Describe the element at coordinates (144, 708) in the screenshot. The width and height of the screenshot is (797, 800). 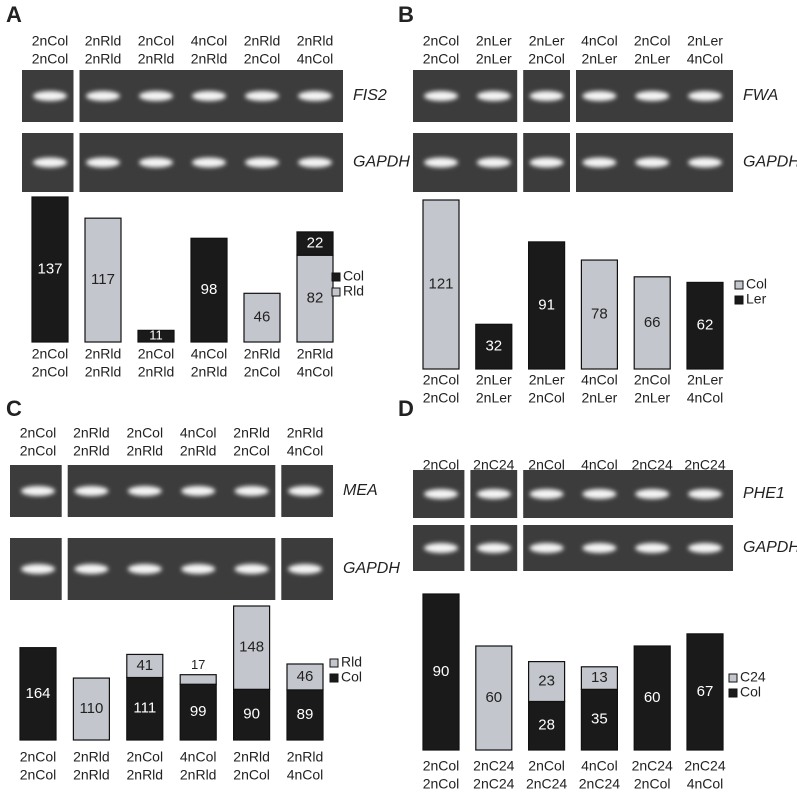
I see `value-label: 111` at that location.